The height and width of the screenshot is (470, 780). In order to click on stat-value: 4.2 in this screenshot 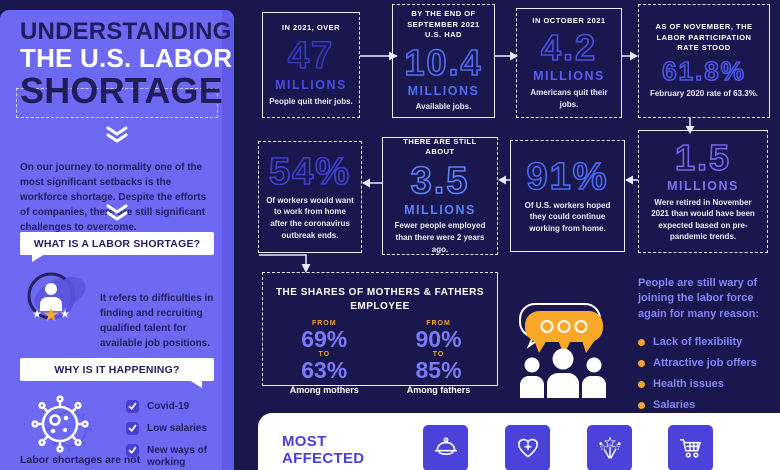, I will do `click(569, 48)`.